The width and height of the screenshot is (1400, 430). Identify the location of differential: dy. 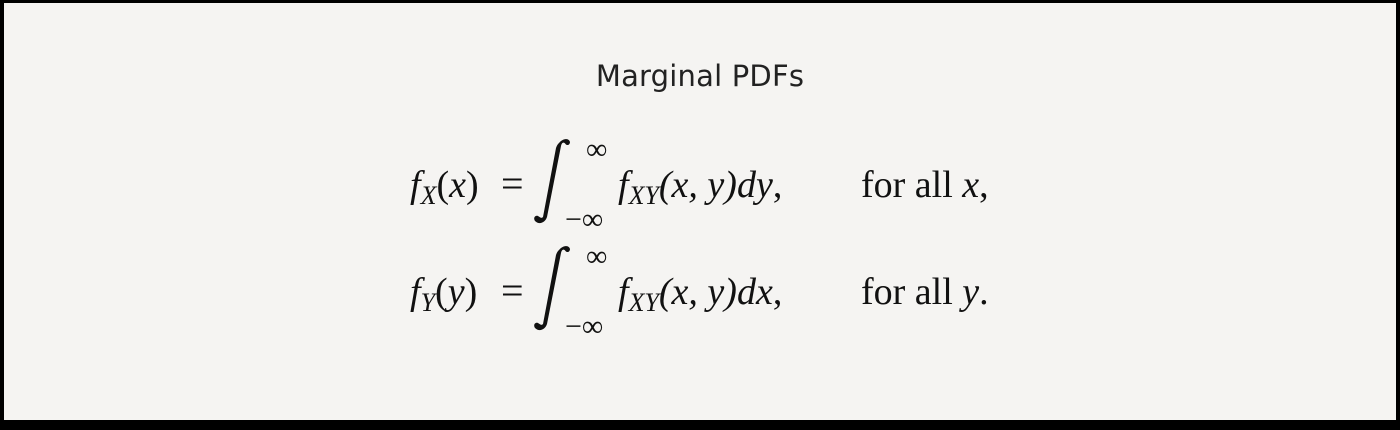
(754, 185).